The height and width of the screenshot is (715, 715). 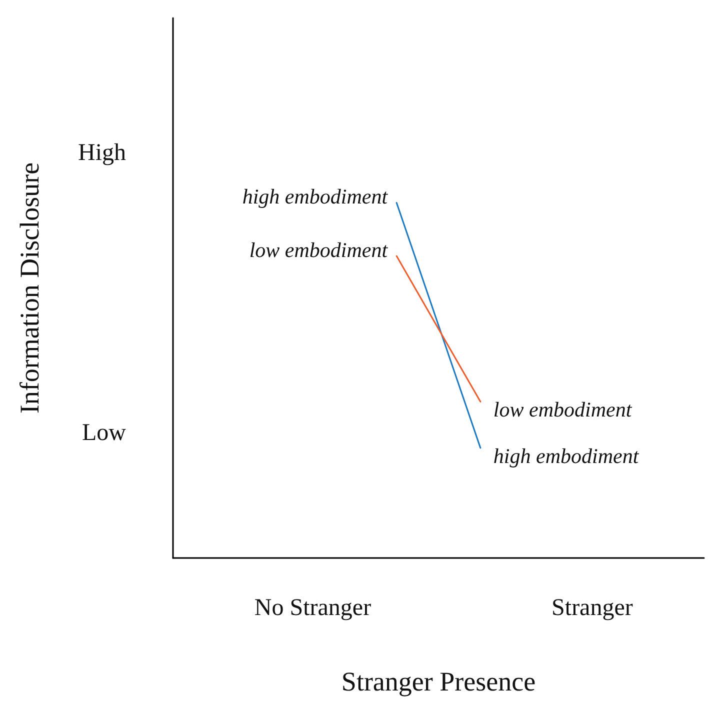 What do you see at coordinates (566, 456) in the screenshot?
I see `text: high embodiment` at bounding box center [566, 456].